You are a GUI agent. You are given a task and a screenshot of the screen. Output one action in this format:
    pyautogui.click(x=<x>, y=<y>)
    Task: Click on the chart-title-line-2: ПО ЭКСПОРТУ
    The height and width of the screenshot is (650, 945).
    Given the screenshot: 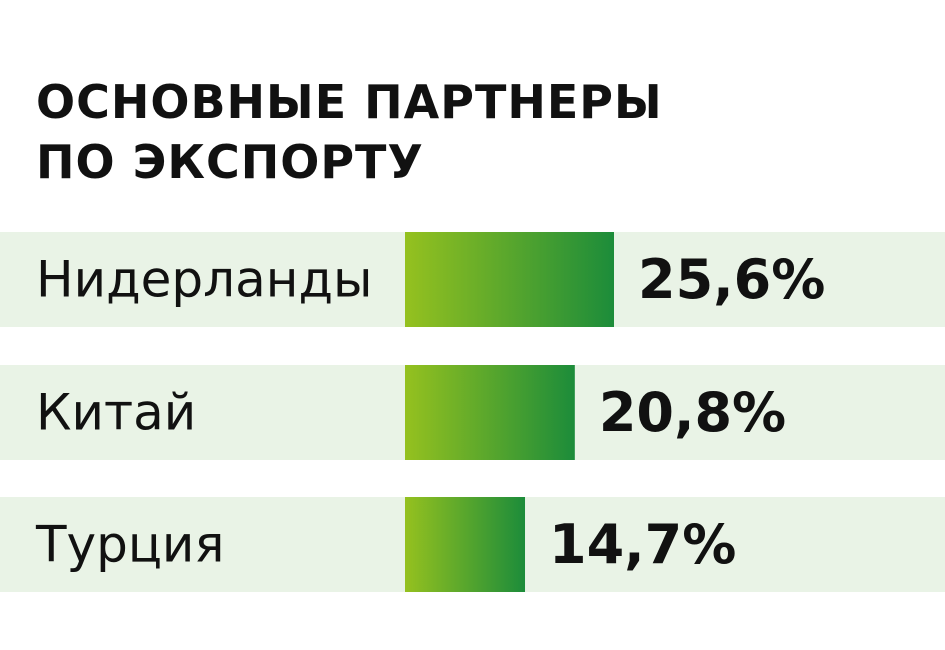 What is the action you would take?
    pyautogui.click(x=230, y=162)
    